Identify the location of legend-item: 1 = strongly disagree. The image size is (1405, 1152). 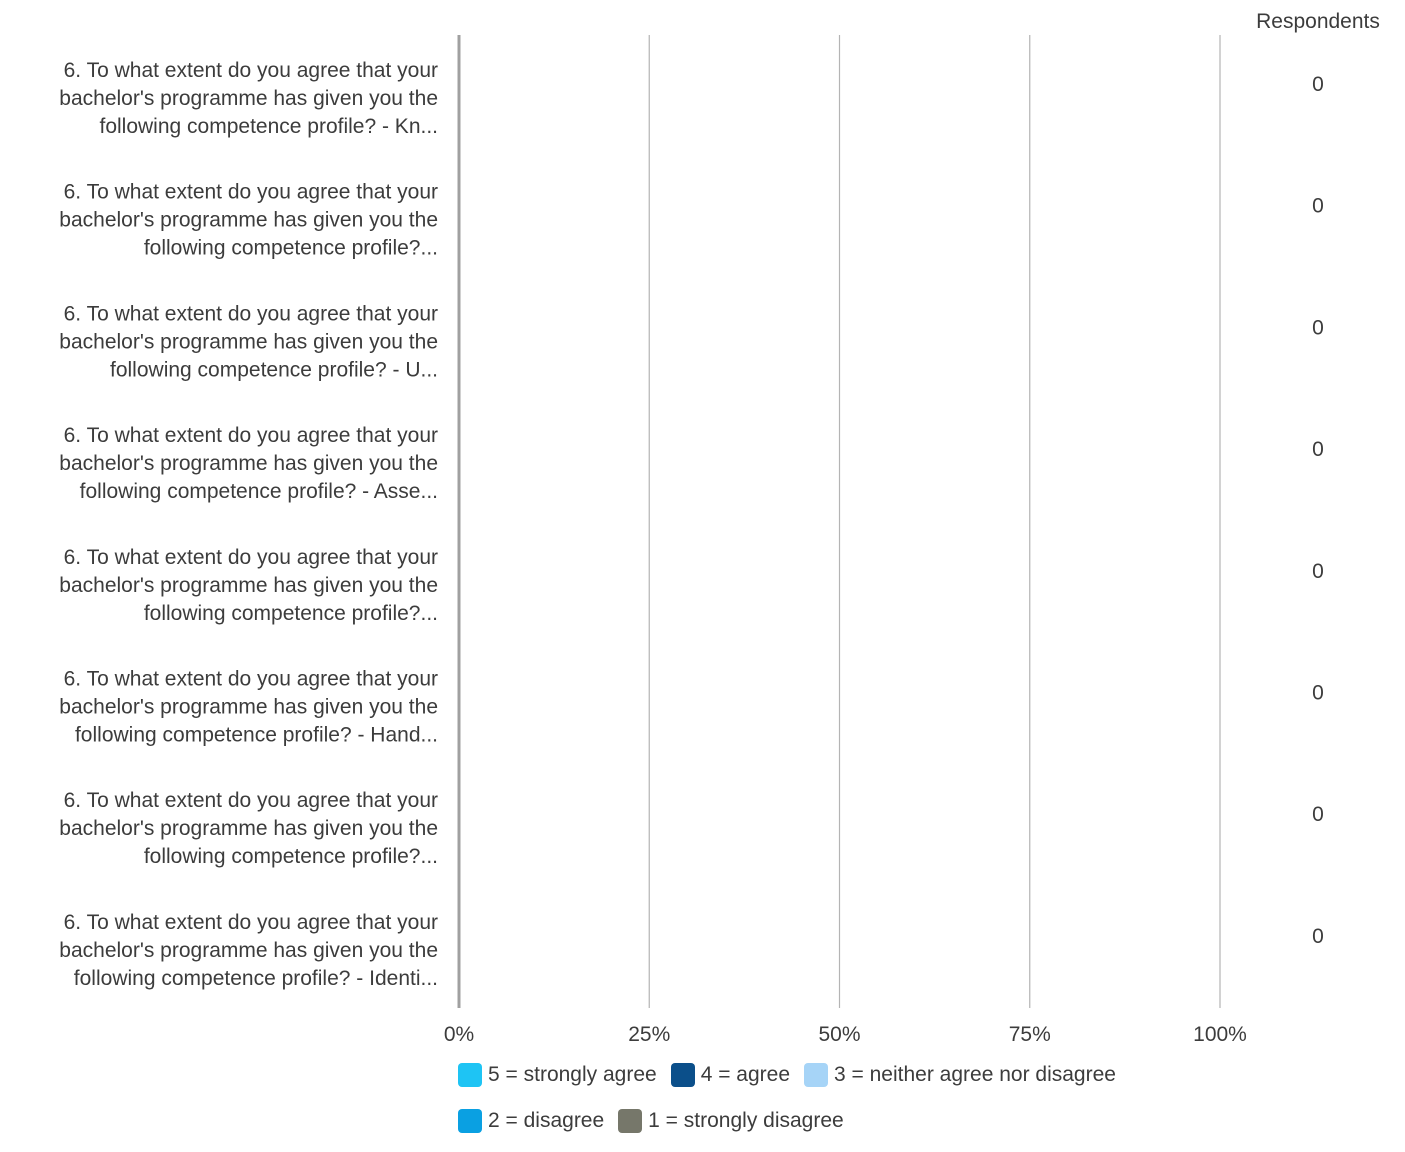
(731, 1121).